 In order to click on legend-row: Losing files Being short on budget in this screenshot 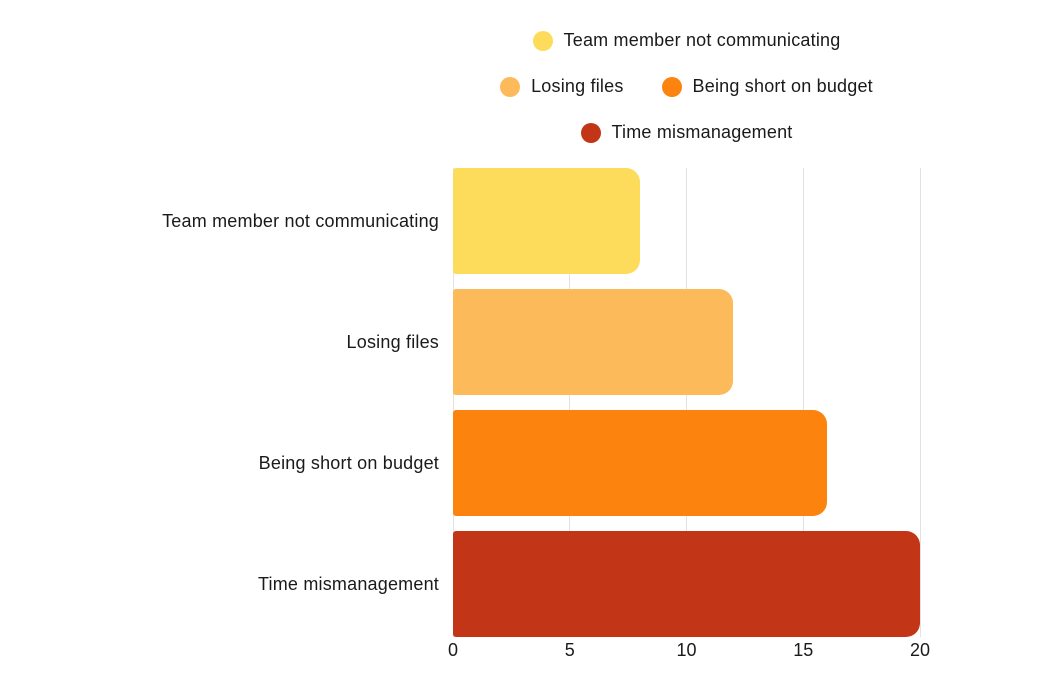, I will do `click(686, 86)`.